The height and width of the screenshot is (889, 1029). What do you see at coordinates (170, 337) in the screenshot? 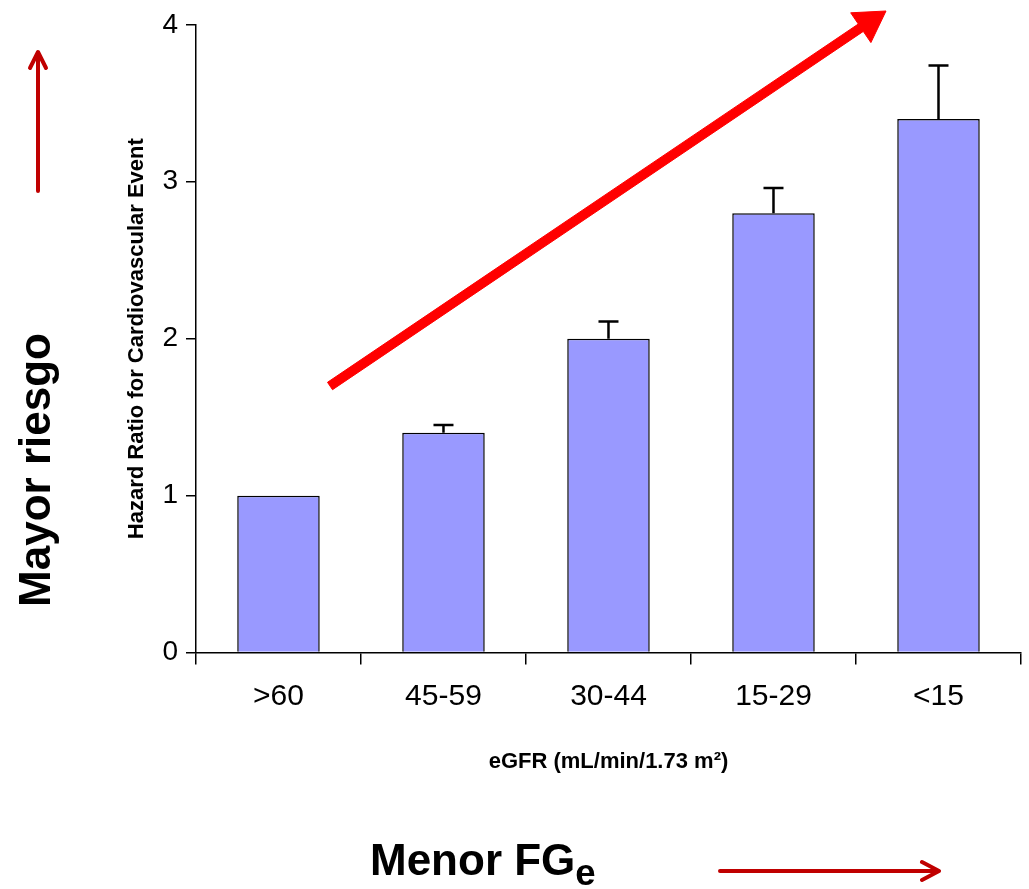
I see `y-tick-label: 2` at bounding box center [170, 337].